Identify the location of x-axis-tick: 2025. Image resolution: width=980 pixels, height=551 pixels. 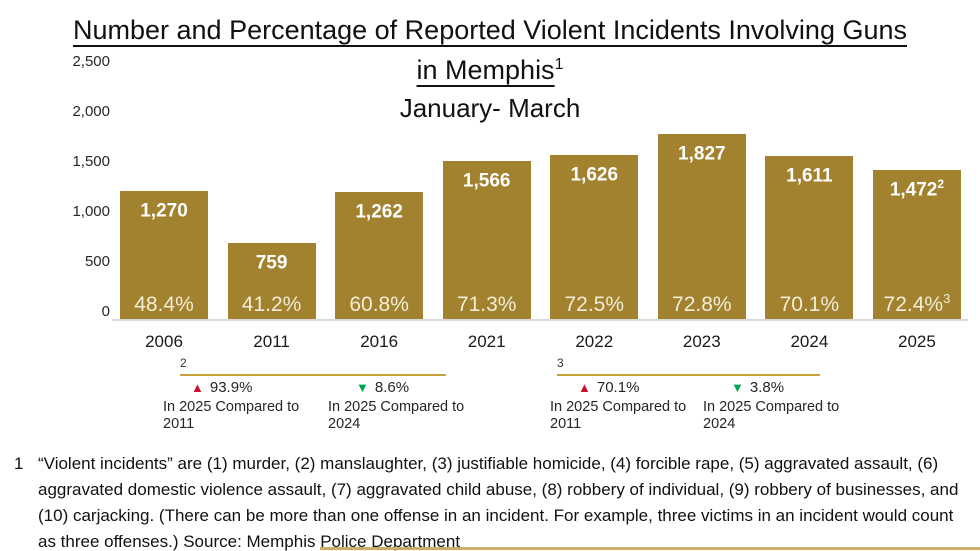
(917, 341).